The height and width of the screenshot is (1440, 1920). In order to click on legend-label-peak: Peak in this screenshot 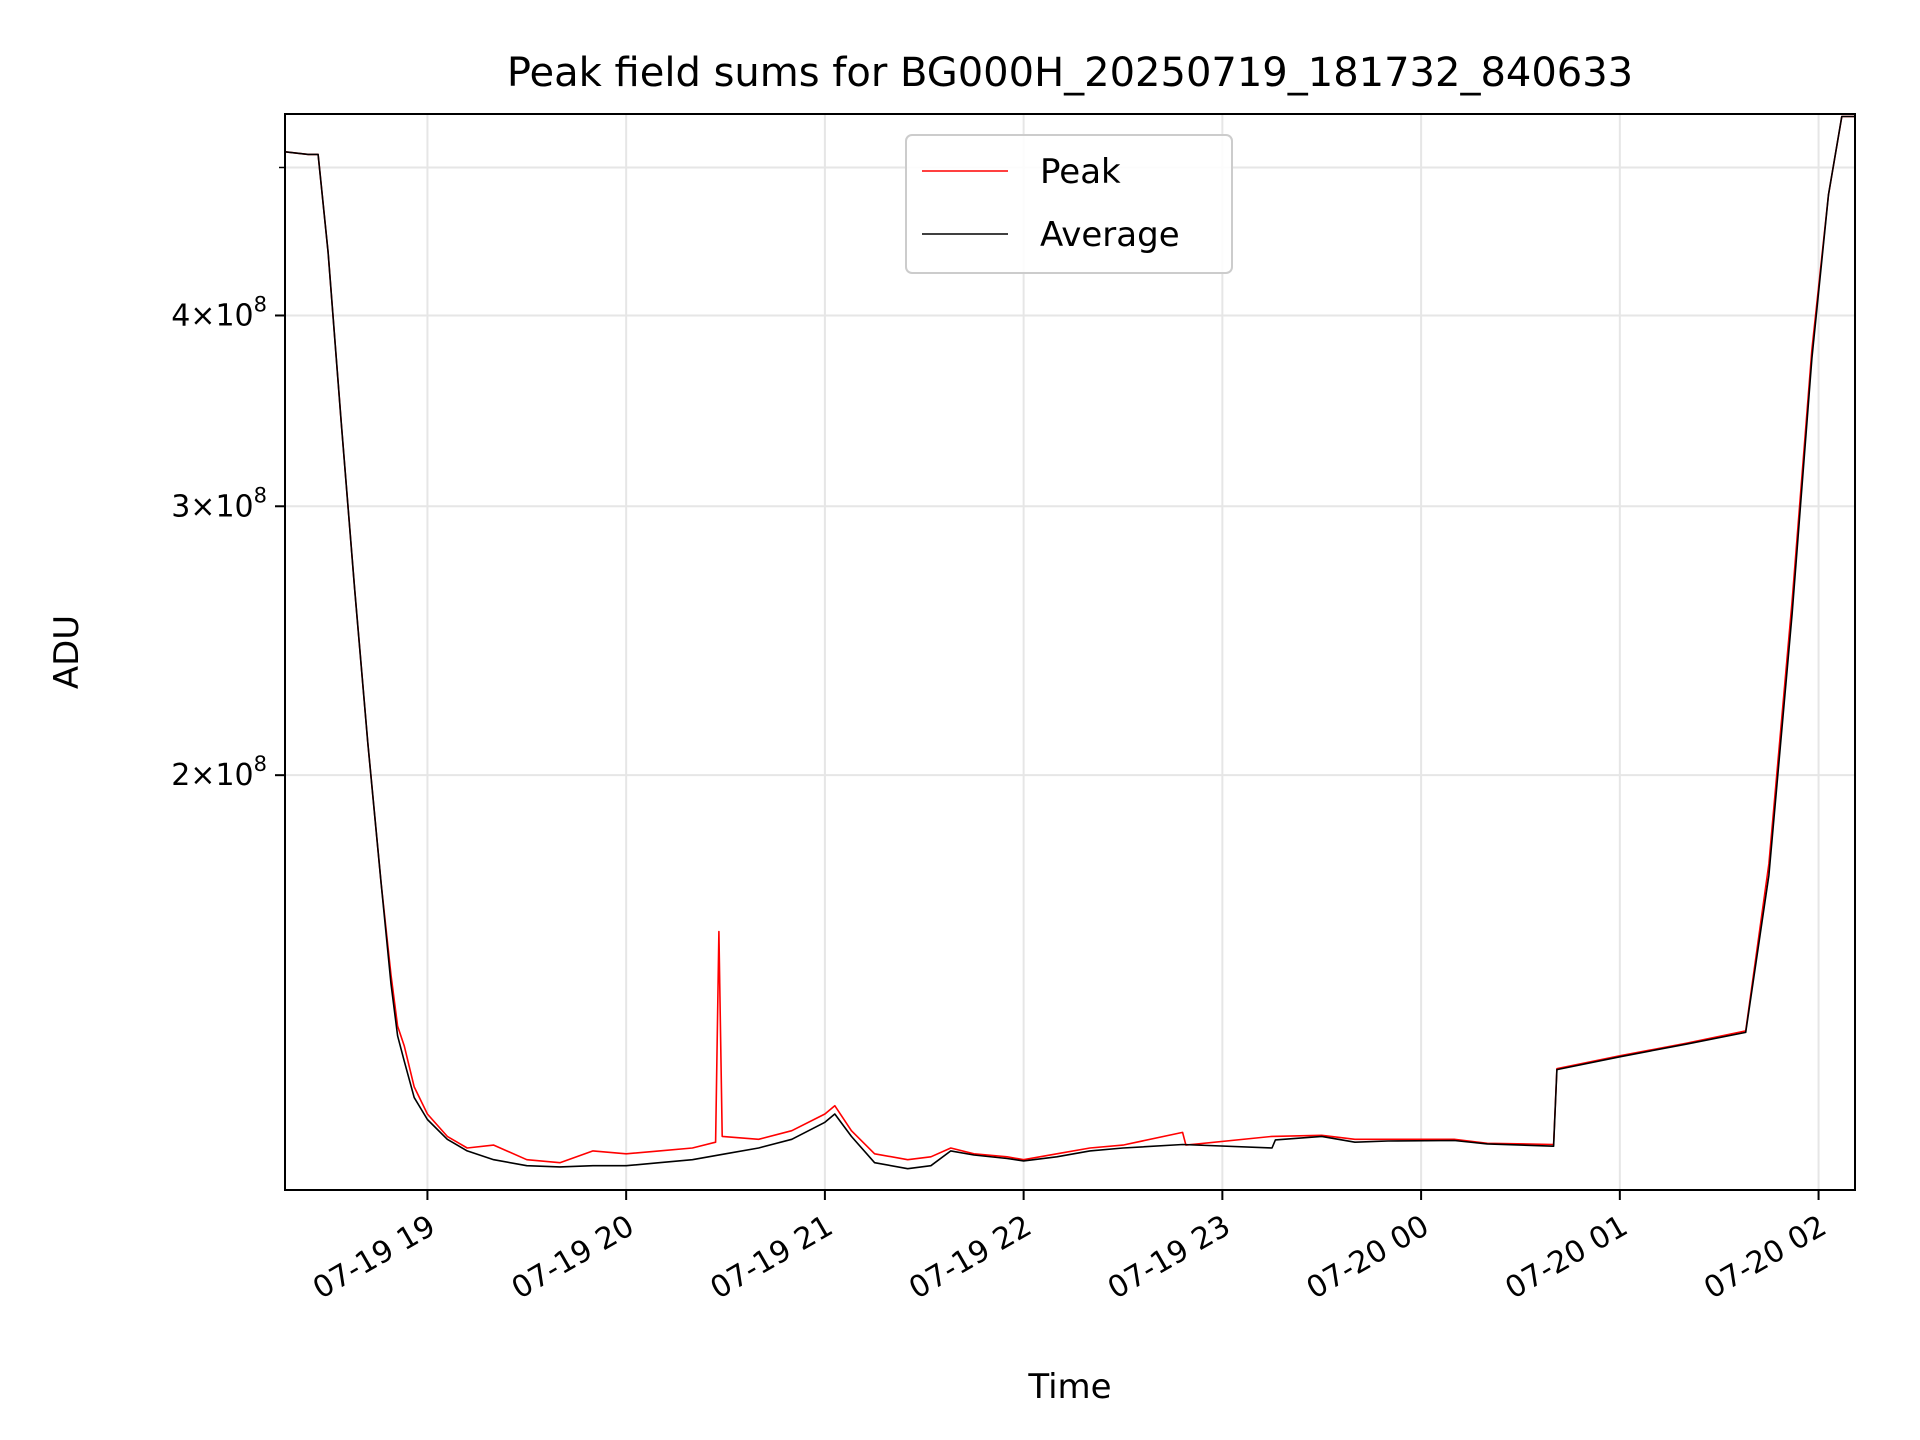, I will do `click(1080, 172)`.